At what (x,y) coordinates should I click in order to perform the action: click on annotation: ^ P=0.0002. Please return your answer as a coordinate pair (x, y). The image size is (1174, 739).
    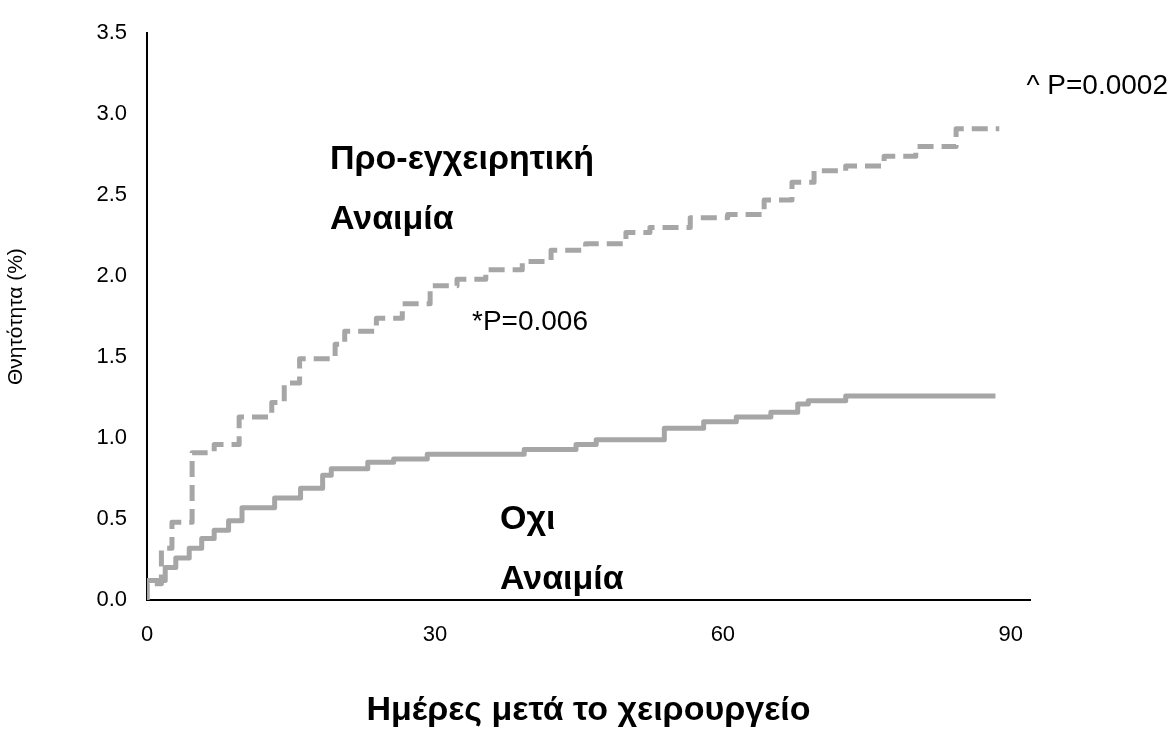
    Looking at the image, I should click on (1097, 84).